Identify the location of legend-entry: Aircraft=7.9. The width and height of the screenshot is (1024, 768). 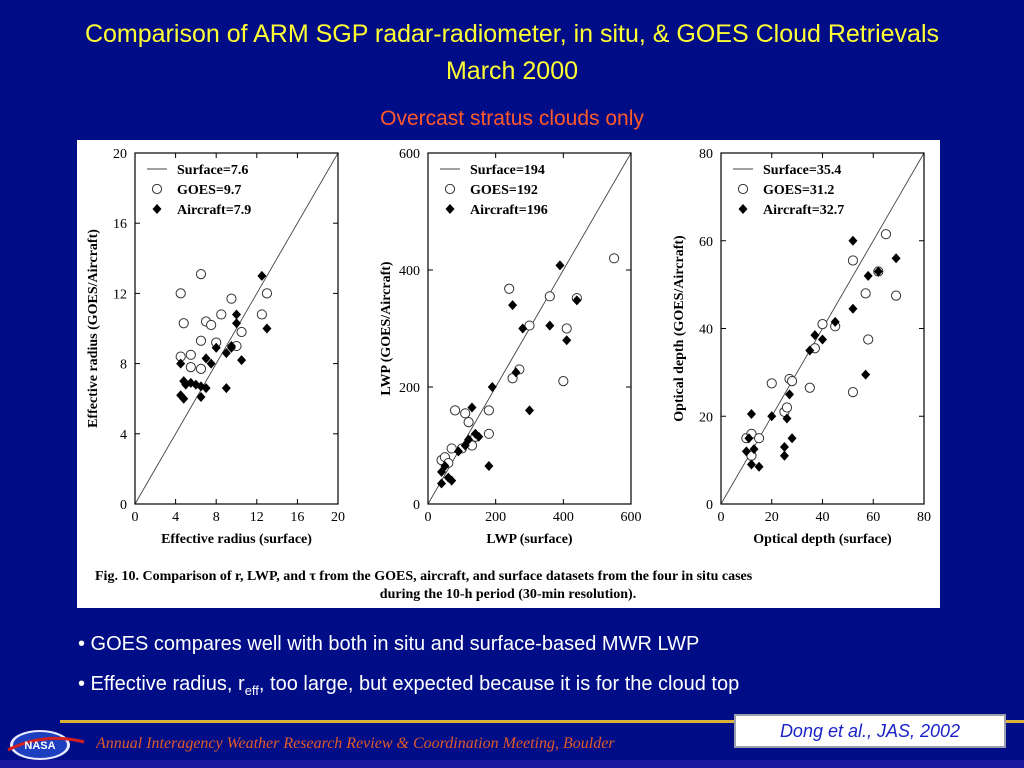
(214, 210).